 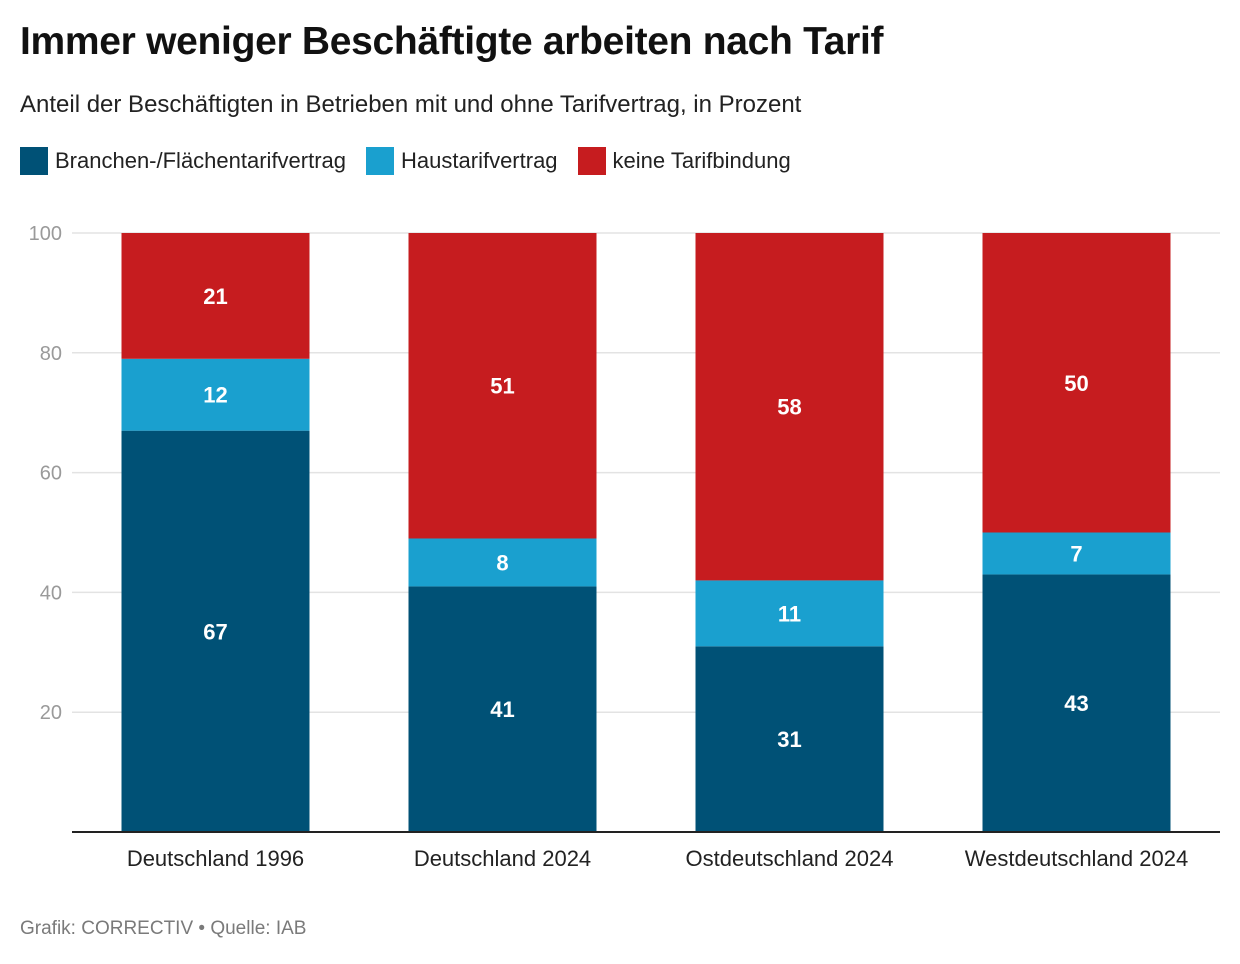 What do you see at coordinates (51, 713) in the screenshot?
I see `y-tick-label: 20` at bounding box center [51, 713].